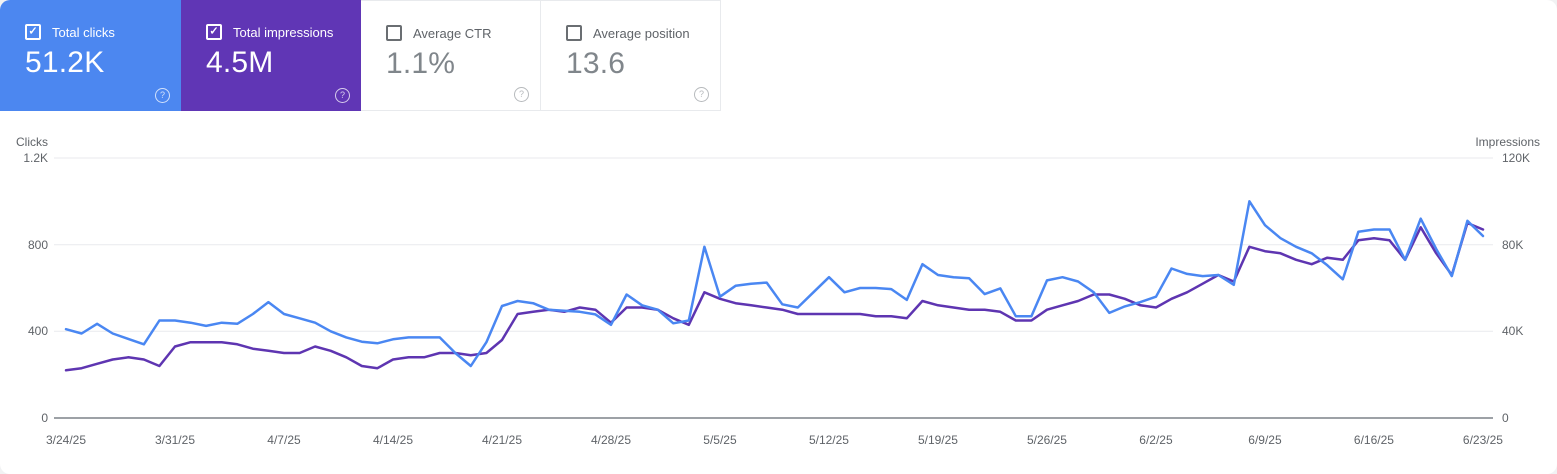 Image resolution: width=1557 pixels, height=474 pixels. What do you see at coordinates (37, 244) in the screenshot?
I see `y-axis-left-tick: 800` at bounding box center [37, 244].